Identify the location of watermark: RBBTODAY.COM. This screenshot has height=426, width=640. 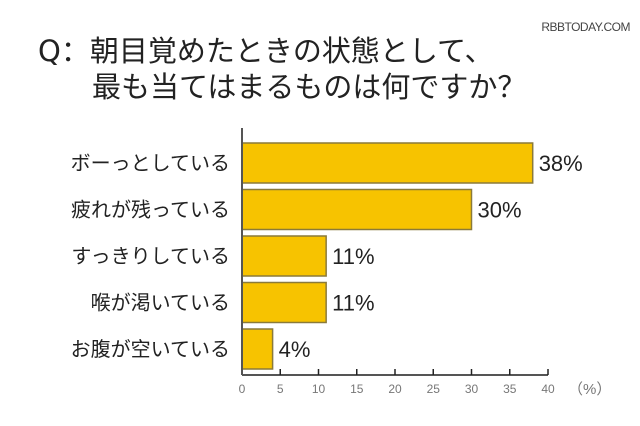
(585, 27).